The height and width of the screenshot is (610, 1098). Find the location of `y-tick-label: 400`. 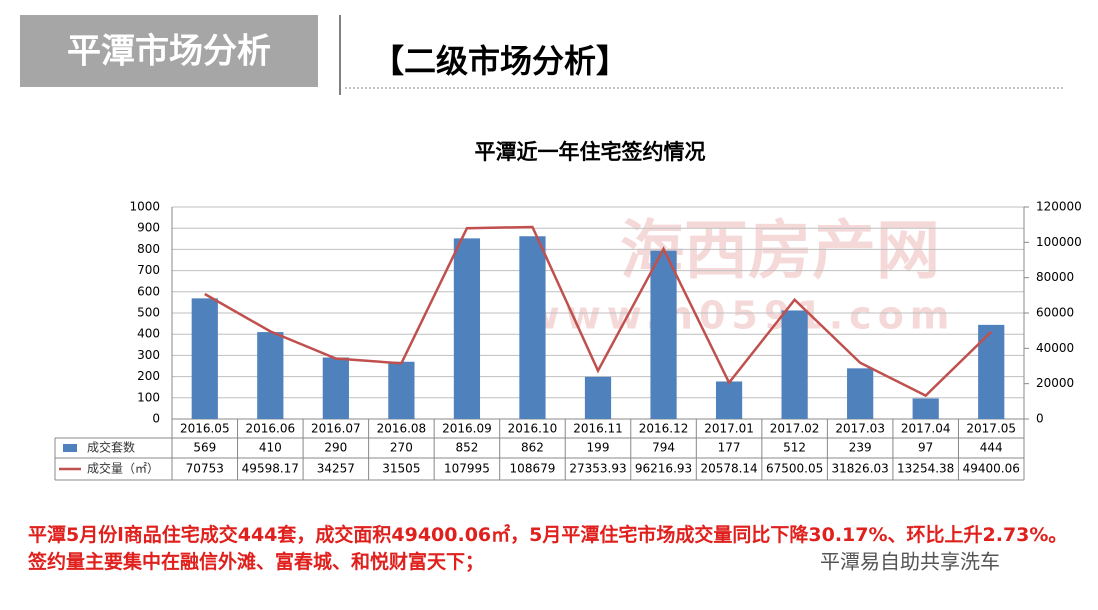

y-tick-label: 400 is located at coordinates (148, 334).